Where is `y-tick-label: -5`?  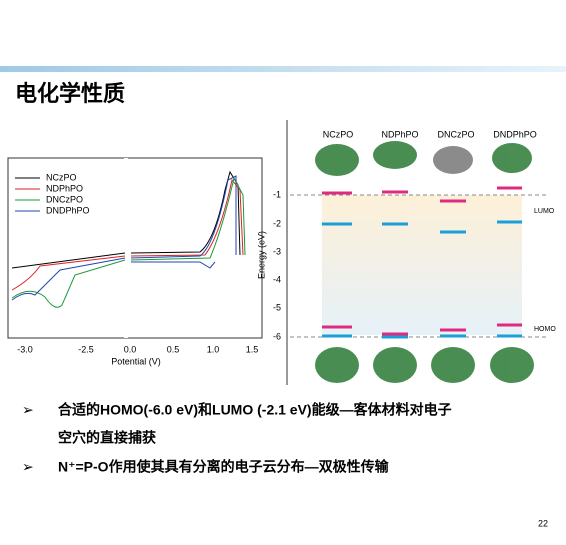
y-tick-label: -5 is located at coordinates (277, 307).